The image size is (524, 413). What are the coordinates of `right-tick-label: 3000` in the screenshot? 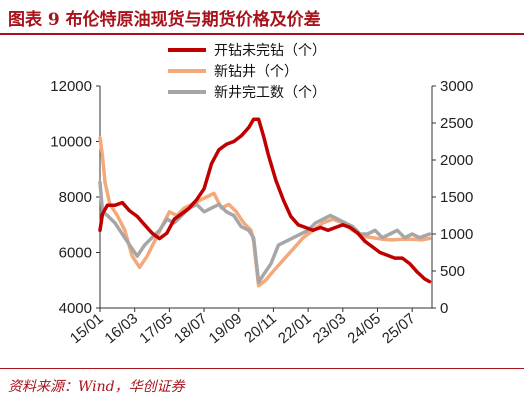 It's located at (456, 86).